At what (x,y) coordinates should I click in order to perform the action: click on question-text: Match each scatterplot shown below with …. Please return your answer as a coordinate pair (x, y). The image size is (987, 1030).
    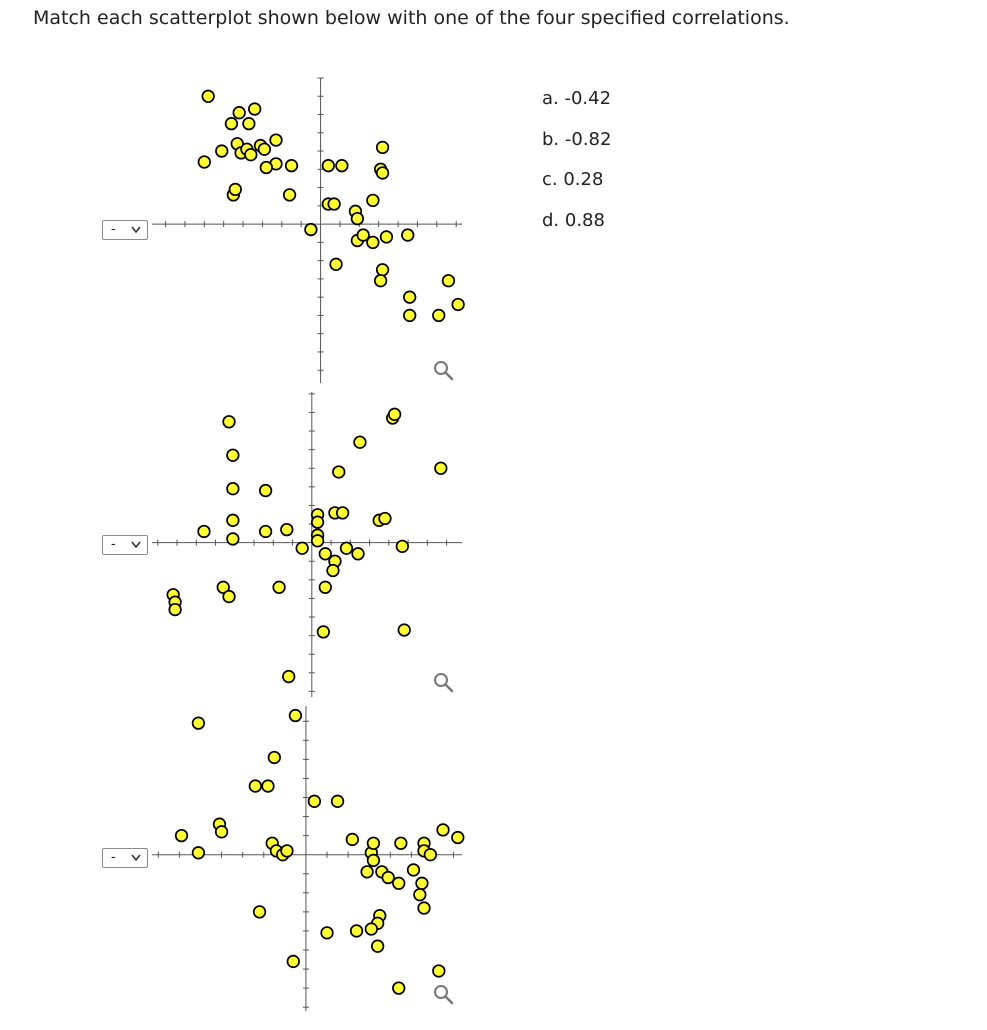
    Looking at the image, I should click on (411, 18).